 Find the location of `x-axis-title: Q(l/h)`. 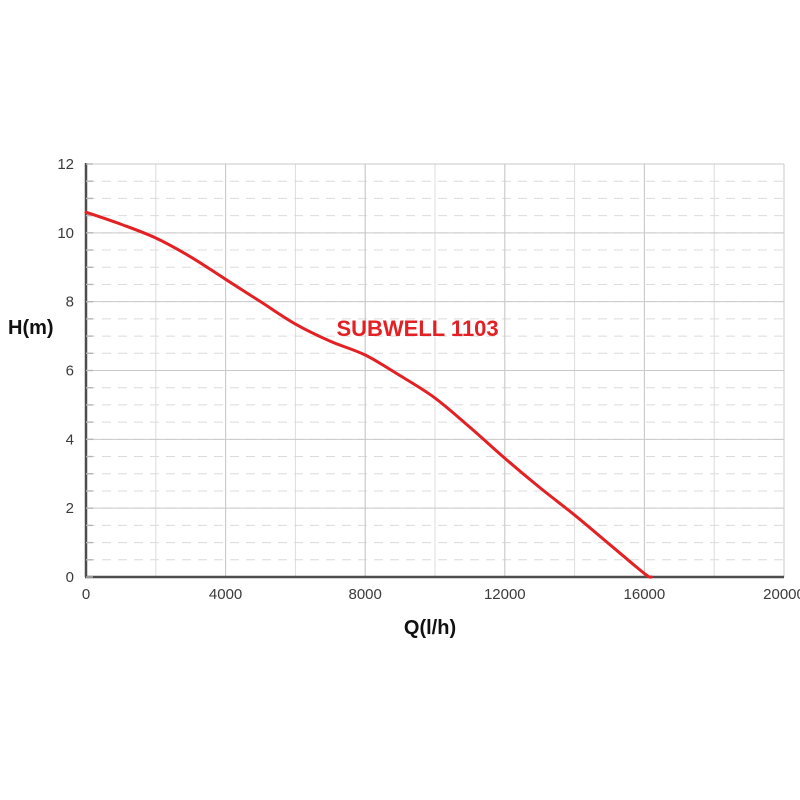

x-axis-title: Q(l/h) is located at coordinates (430, 628).